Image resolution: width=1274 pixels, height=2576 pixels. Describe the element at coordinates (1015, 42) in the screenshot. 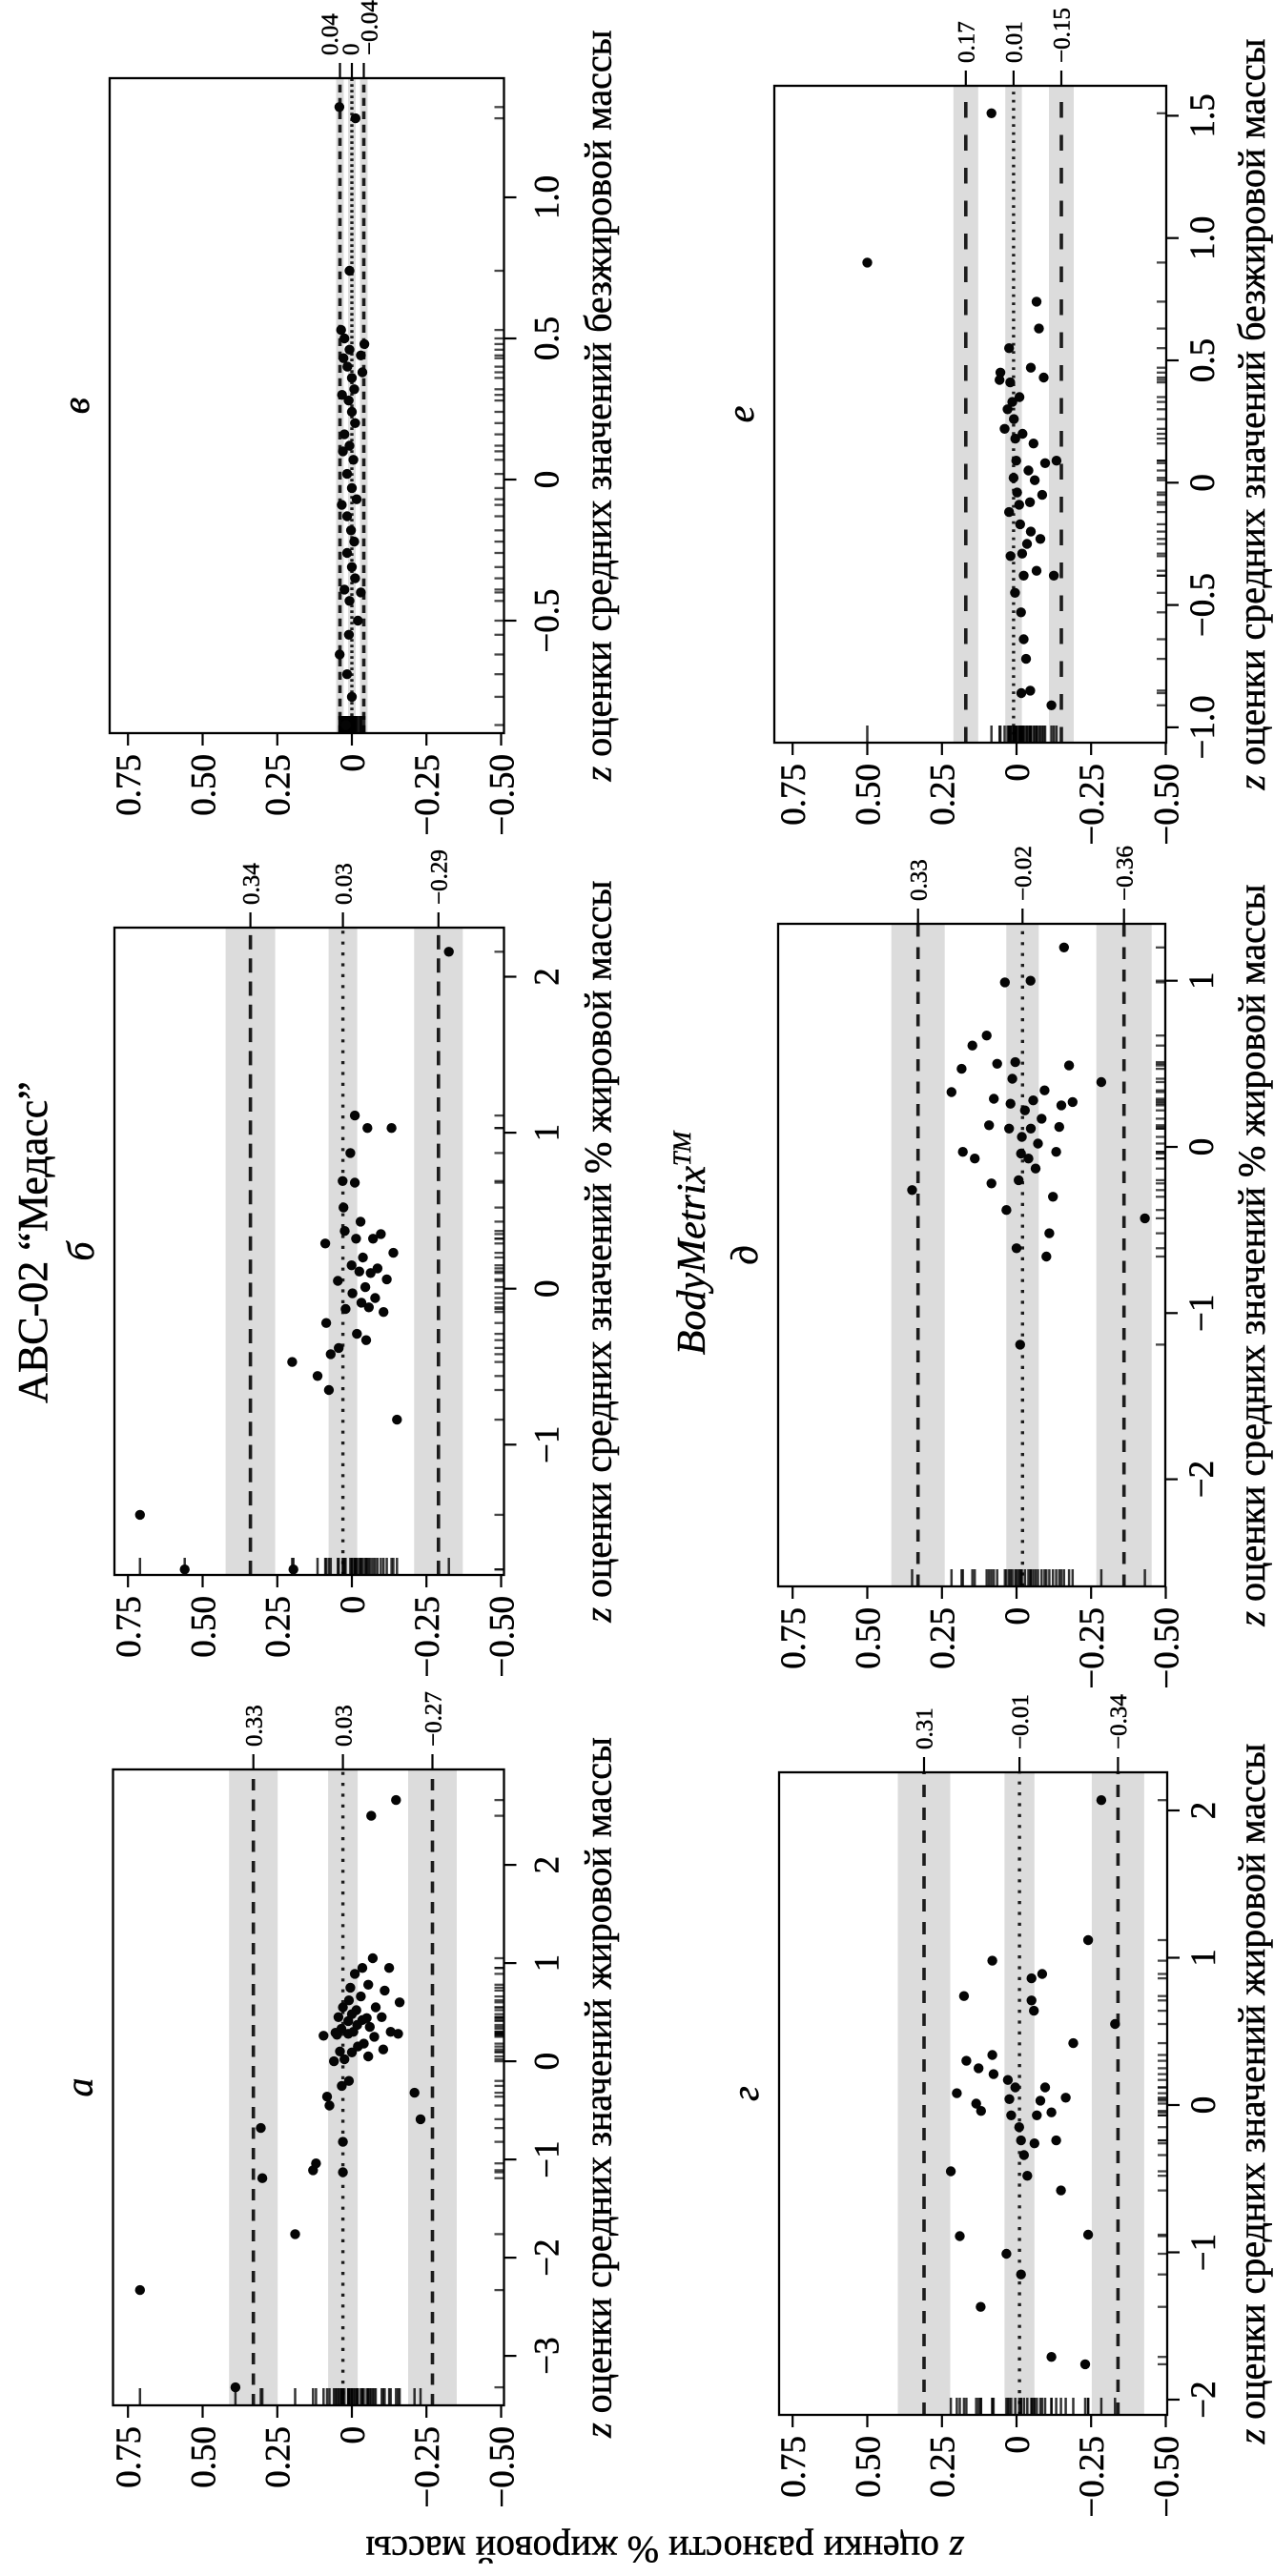

I see `svg-text: 0.01` at that location.